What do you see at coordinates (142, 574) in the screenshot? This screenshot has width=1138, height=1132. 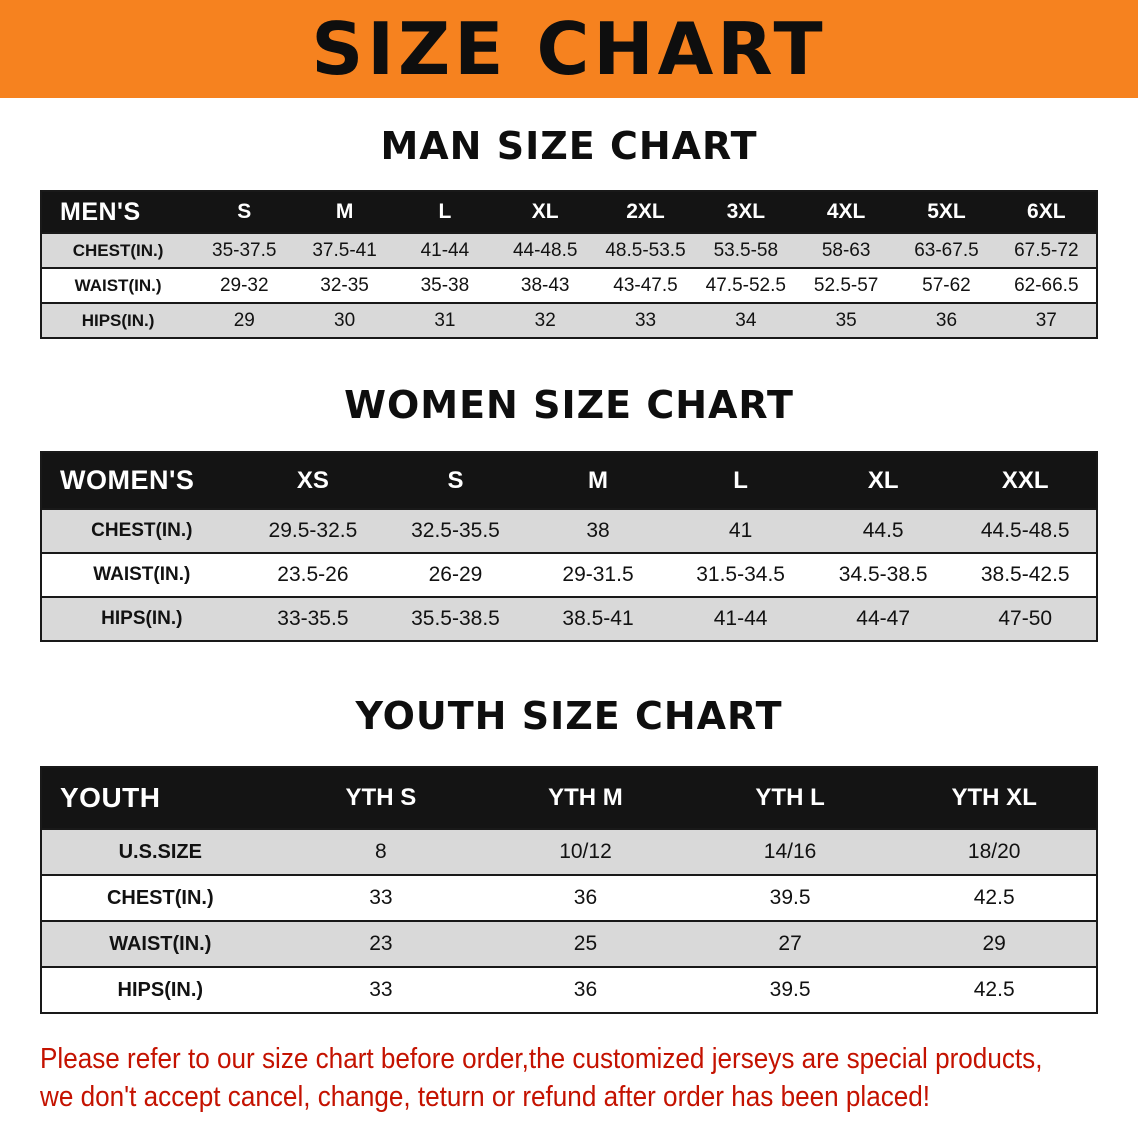 I see `women-row-label: WAIST(IN.)` at bounding box center [142, 574].